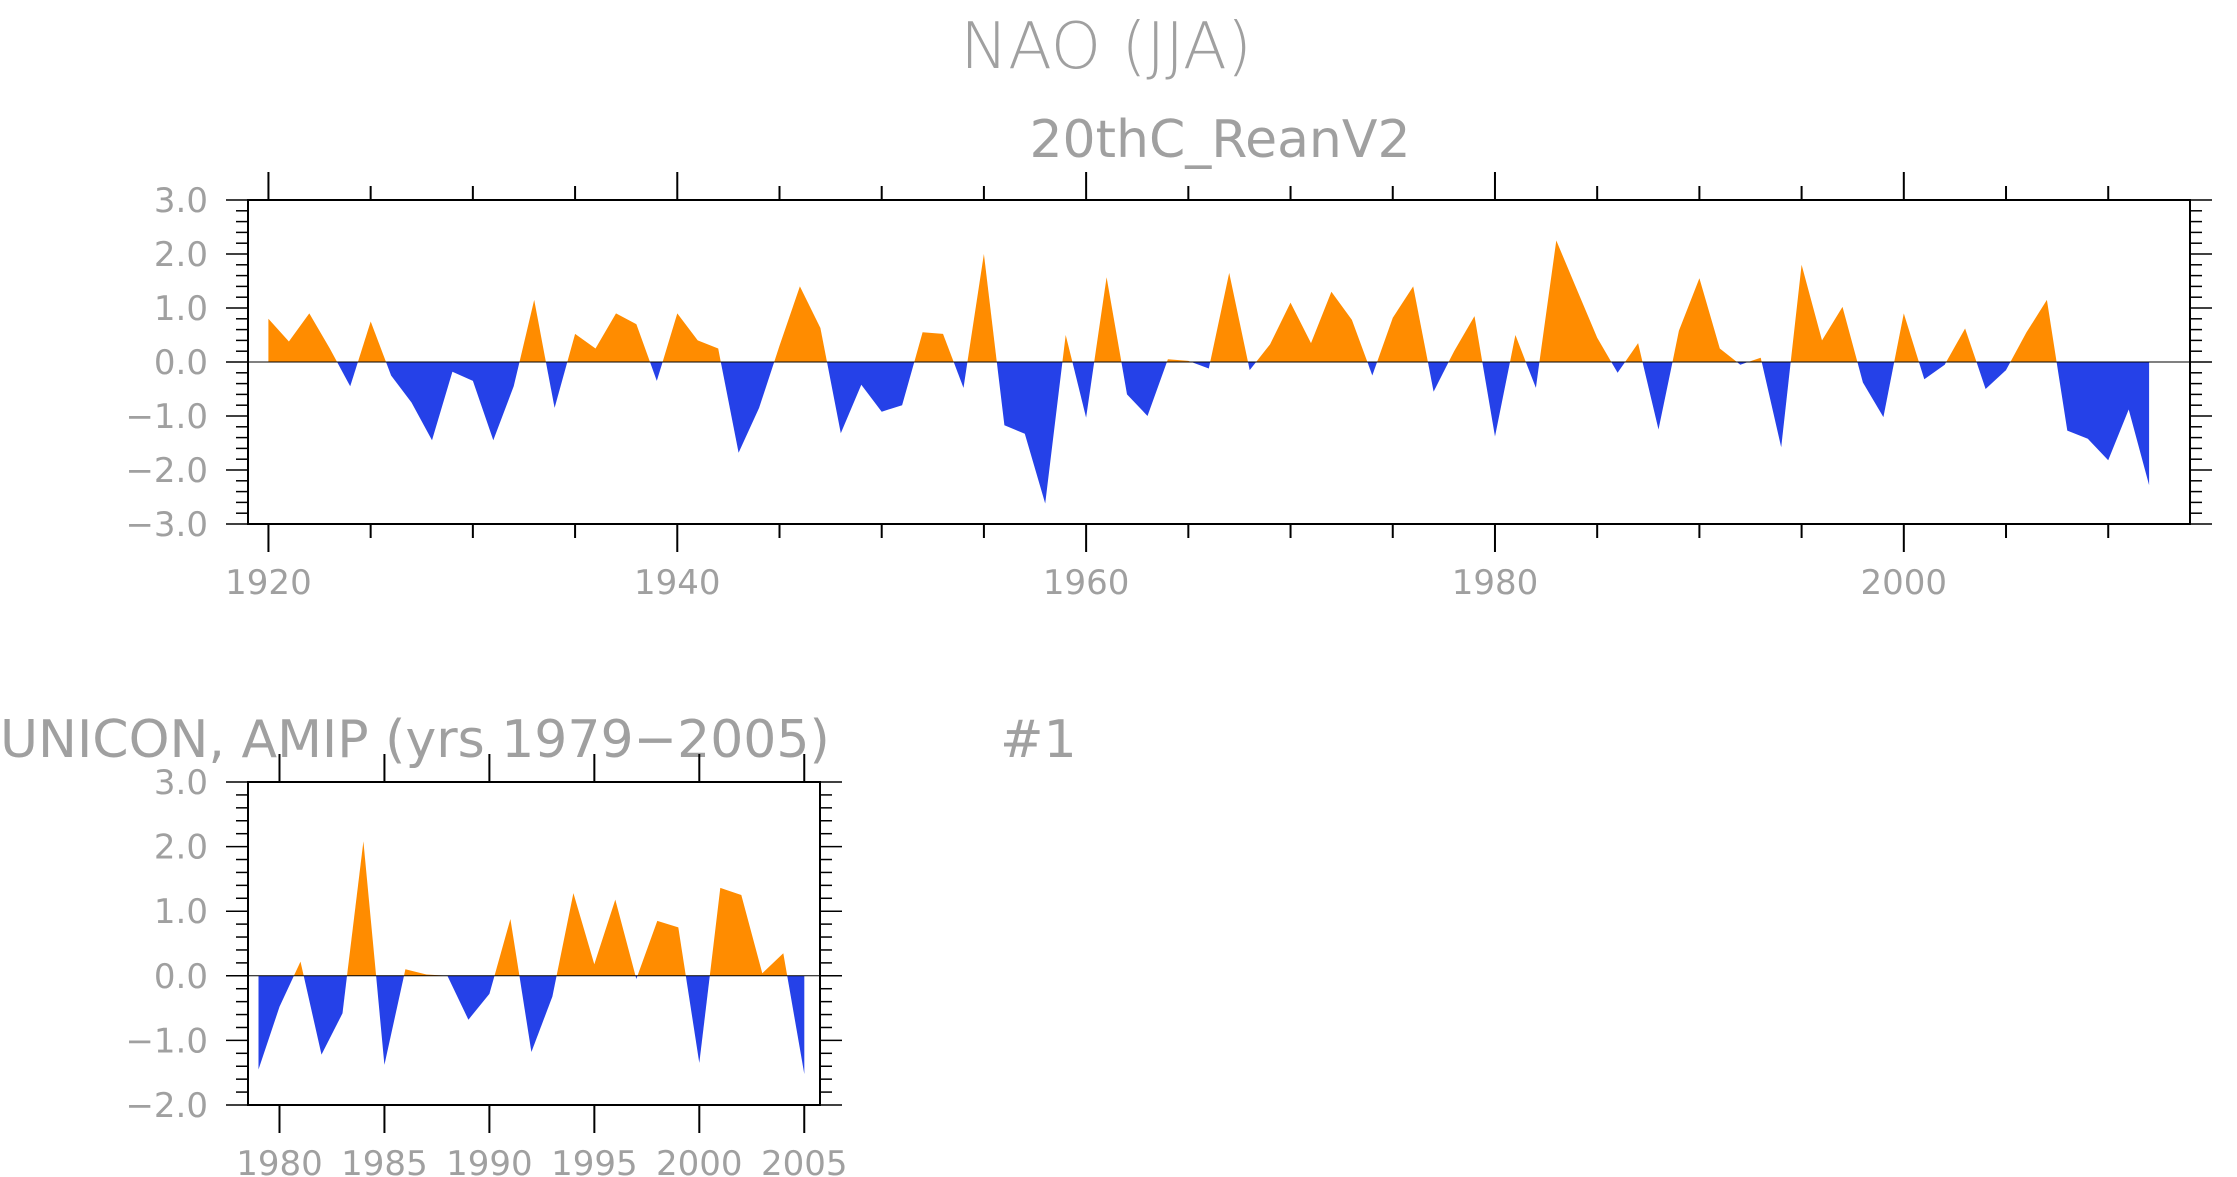  What do you see at coordinates (415, 740) in the screenshot?
I see `bottom-panel-title: UNICON, AMIP (yrs 1979−2005)` at bounding box center [415, 740].